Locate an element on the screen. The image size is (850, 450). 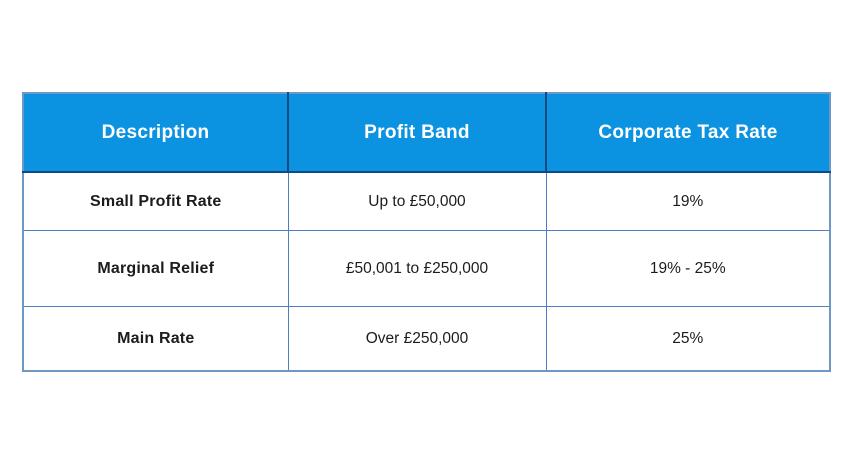
cell-tax-rate: 19% - 25% is located at coordinates (688, 268).